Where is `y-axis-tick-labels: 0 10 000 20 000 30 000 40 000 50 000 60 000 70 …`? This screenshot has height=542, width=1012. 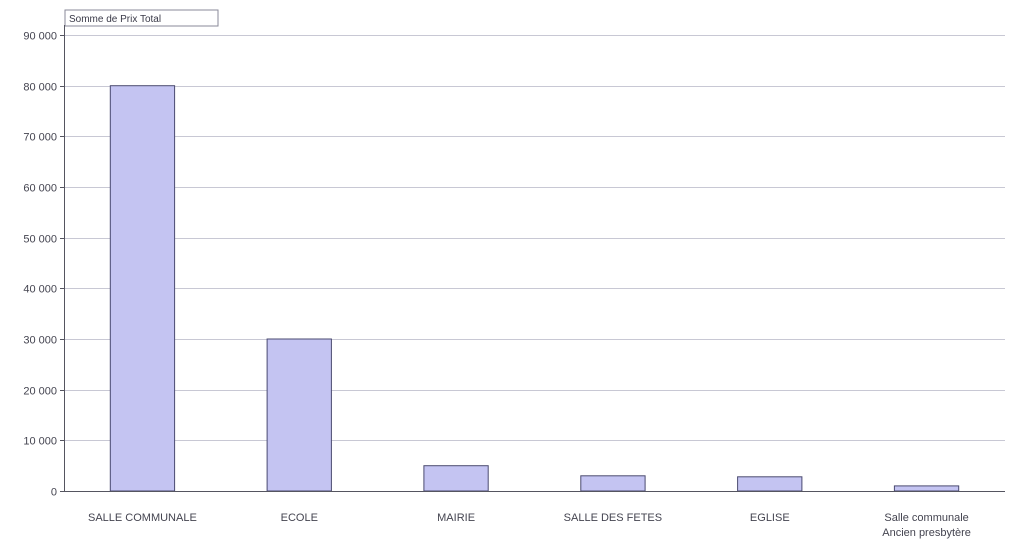
y-axis-tick-labels: 0 10 000 20 000 30 000 40 000 50 000 60 000 70 … is located at coordinates (40, 265).